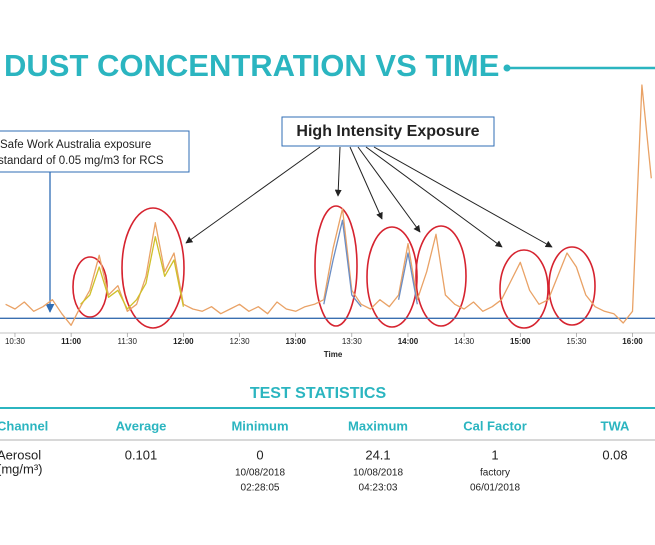  What do you see at coordinates (251, 65) in the screenshot?
I see `chart-title: DUST CONCENTRATION VS TIME` at bounding box center [251, 65].